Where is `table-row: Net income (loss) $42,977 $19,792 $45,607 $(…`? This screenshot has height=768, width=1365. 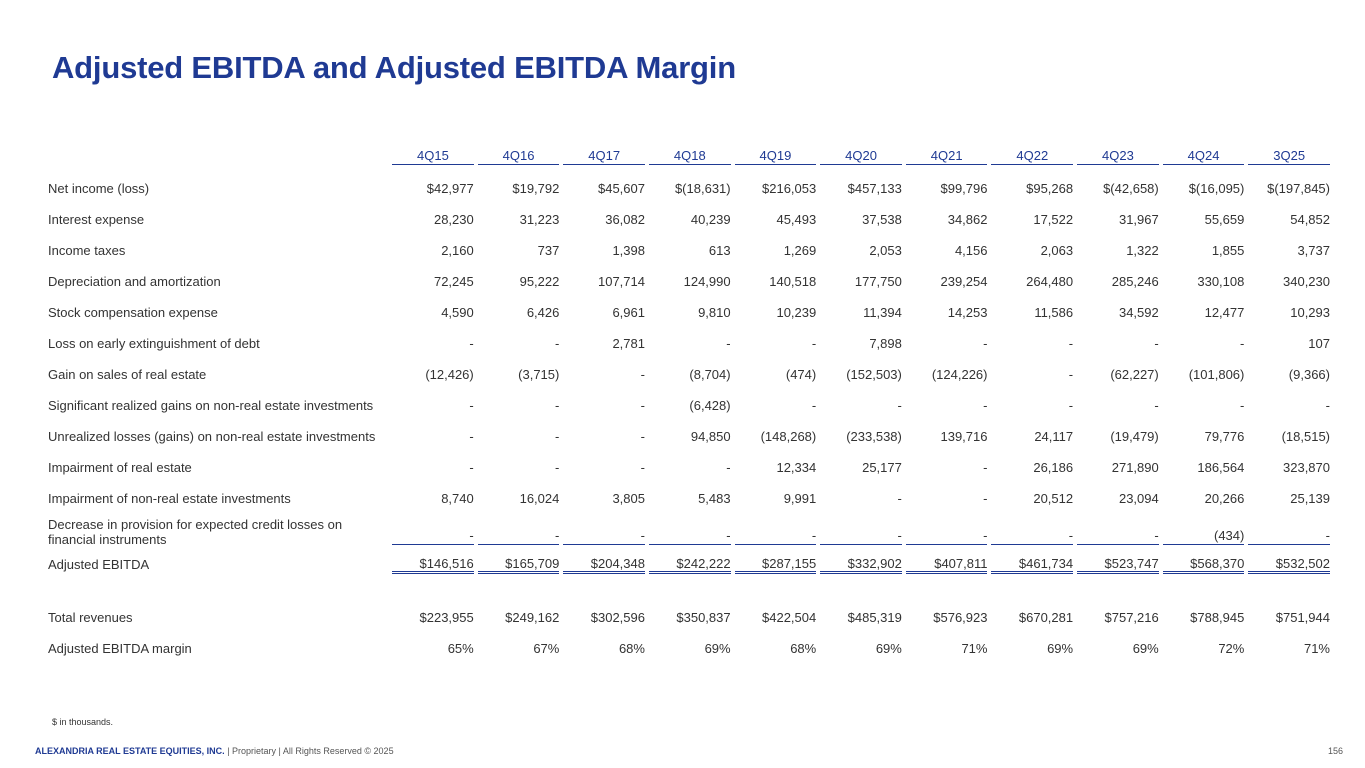 table-row: Net income (loss) $42,977 $19,792 $45,607 $(… is located at coordinates (689, 184).